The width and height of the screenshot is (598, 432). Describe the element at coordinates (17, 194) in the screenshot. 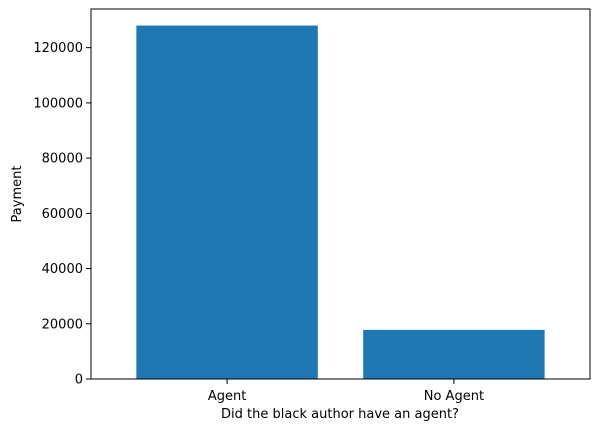

I see `y-axis-title: Payment` at that location.